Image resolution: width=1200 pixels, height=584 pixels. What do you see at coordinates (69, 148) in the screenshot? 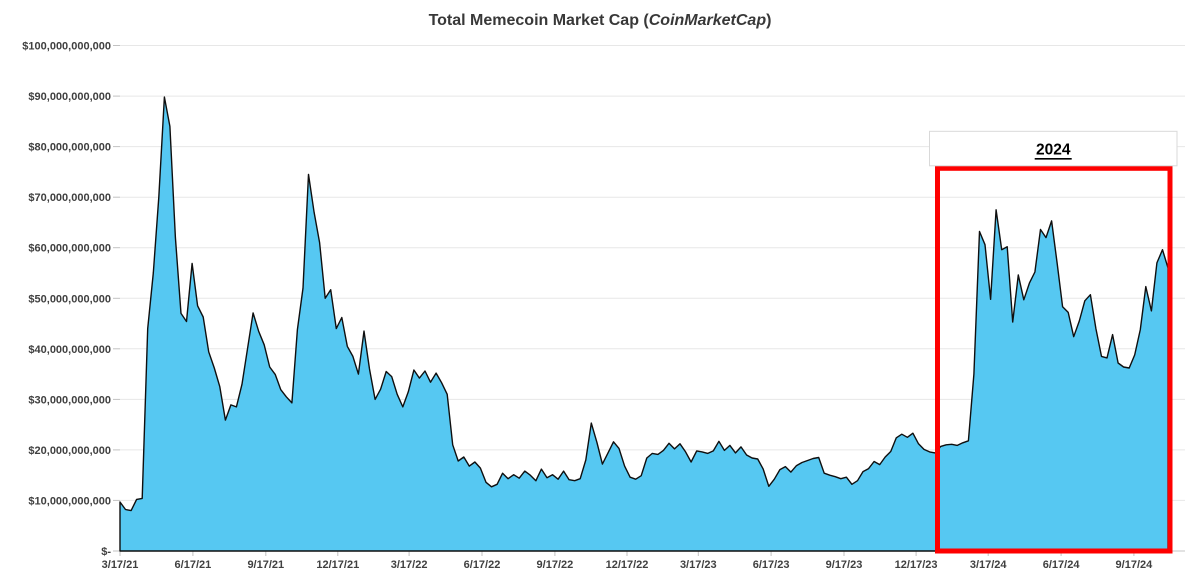
I see `y-axis-label: $80,000,000,000` at bounding box center [69, 148].